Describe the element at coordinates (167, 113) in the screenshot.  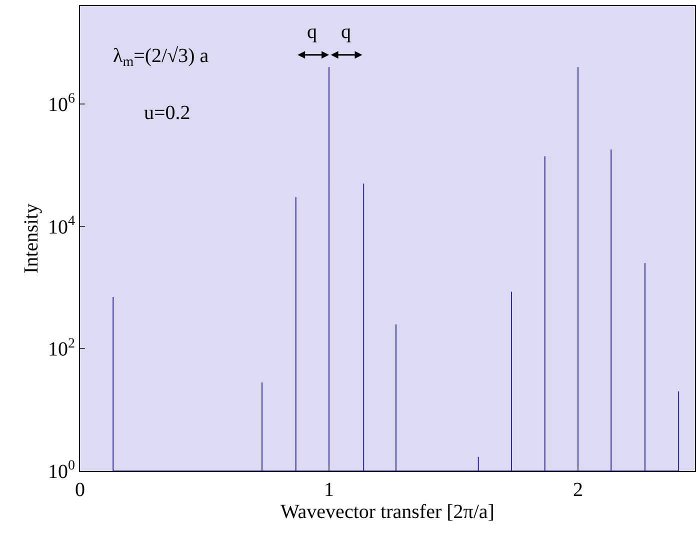
I see `annotation: u=0.2` at that location.